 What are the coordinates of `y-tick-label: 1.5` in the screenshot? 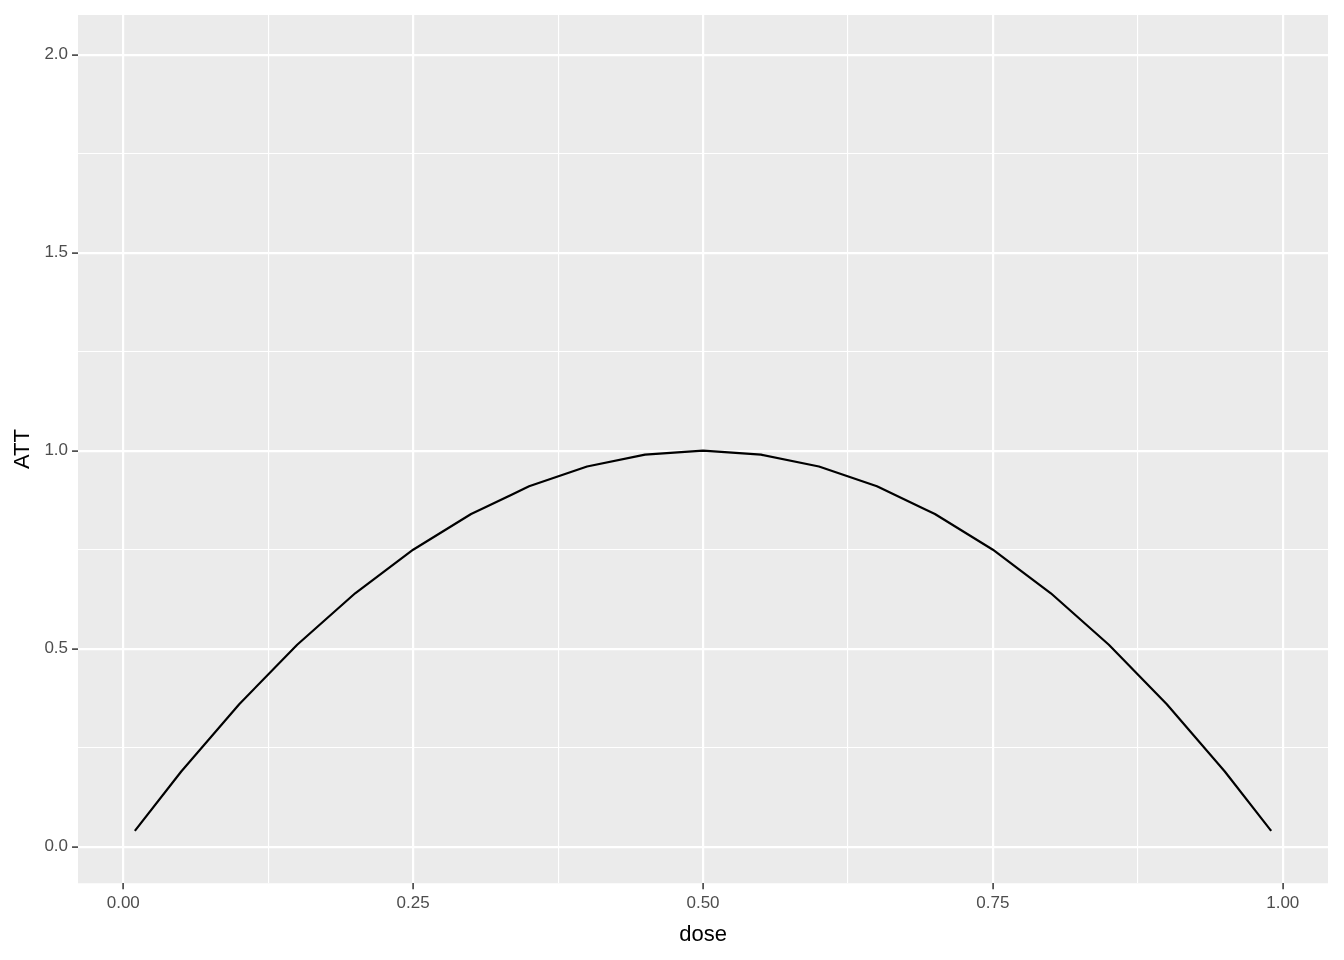 It's located at (56, 252).